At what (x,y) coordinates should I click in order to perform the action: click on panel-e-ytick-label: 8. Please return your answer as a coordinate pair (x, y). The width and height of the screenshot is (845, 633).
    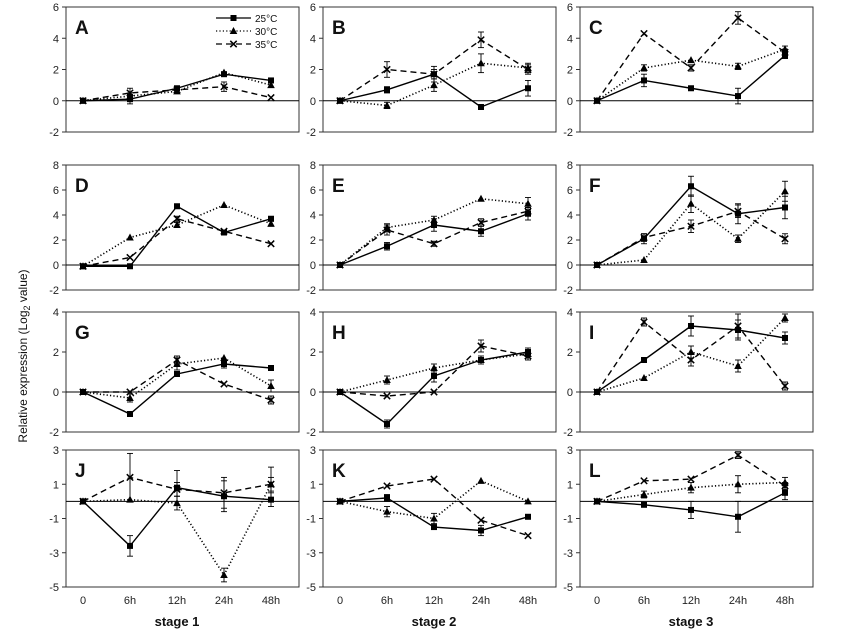
    Looking at the image, I should click on (313, 166).